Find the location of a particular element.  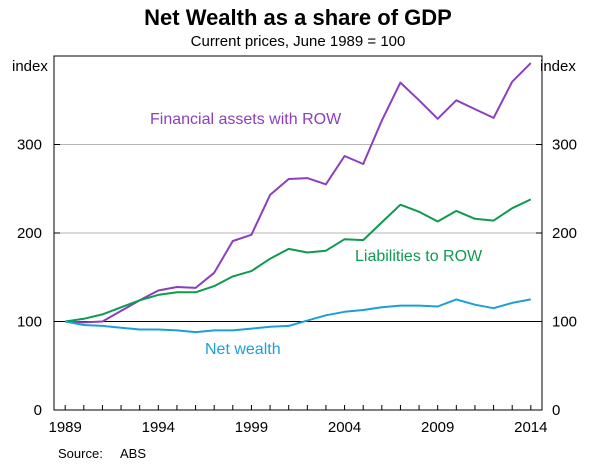

y-tick-label-right: 0 is located at coordinates (556, 410).